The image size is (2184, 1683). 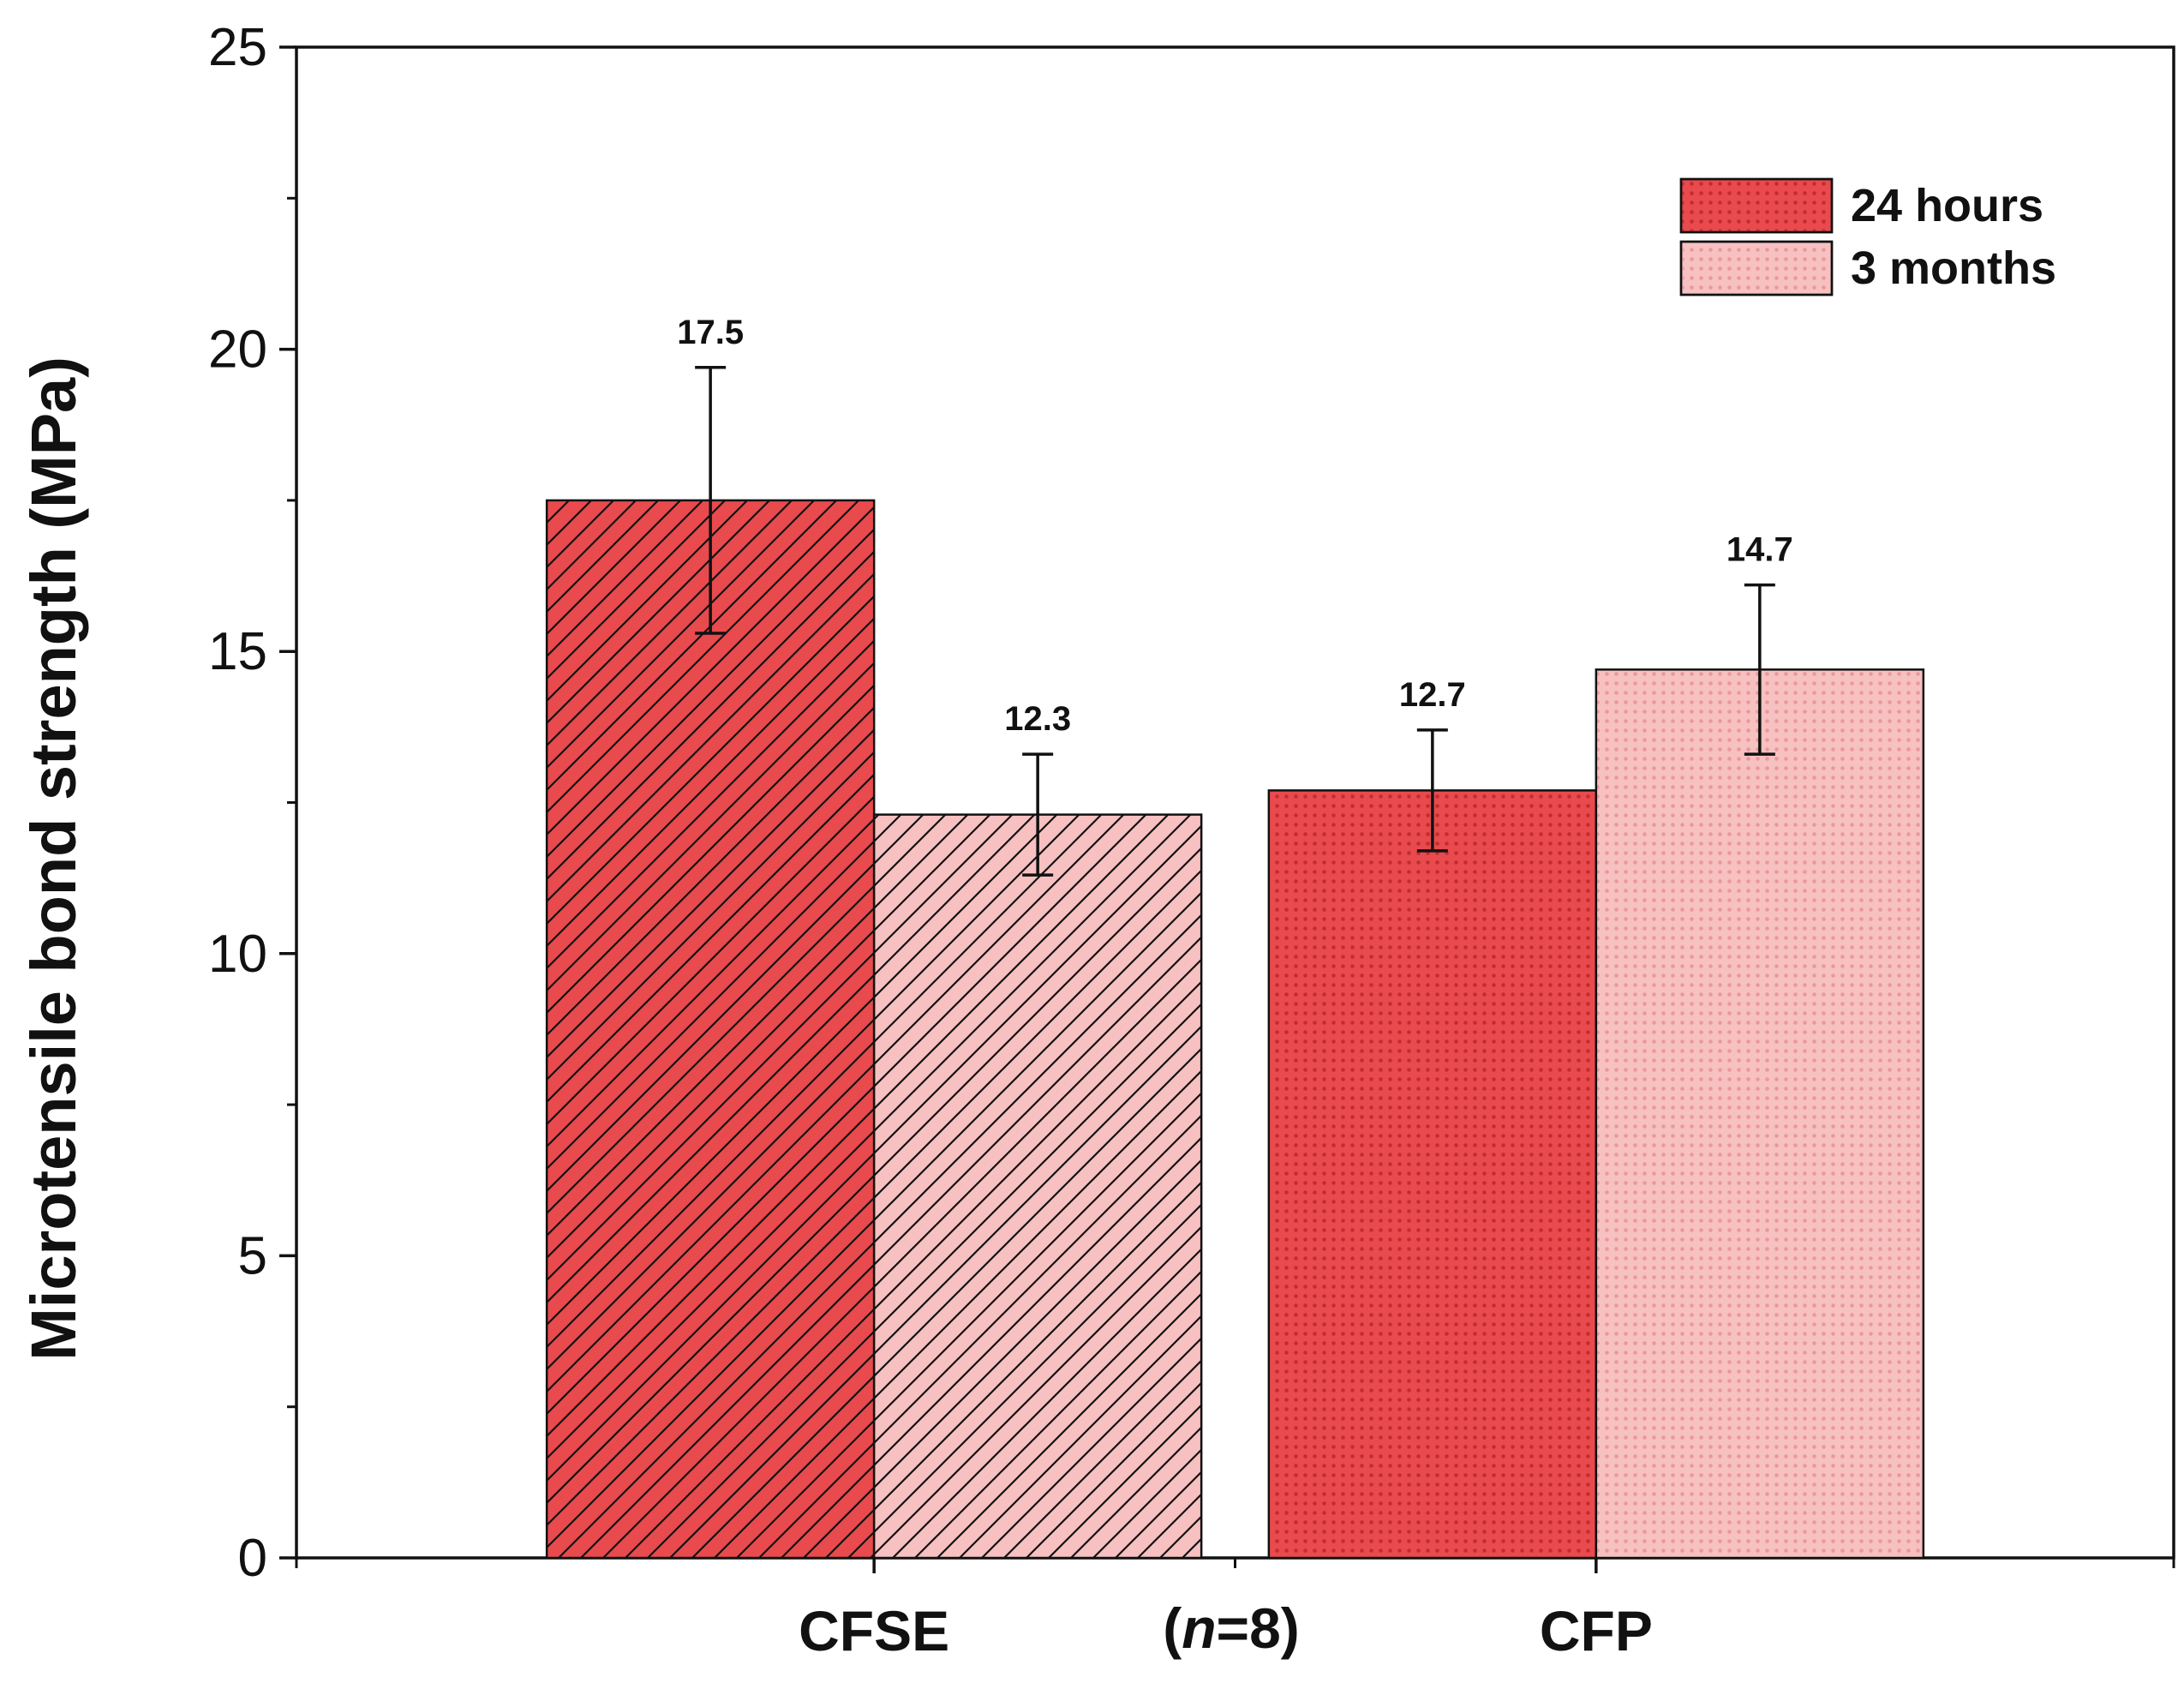 What do you see at coordinates (1037, 719) in the screenshot?
I see `data-label: 12.3` at bounding box center [1037, 719].